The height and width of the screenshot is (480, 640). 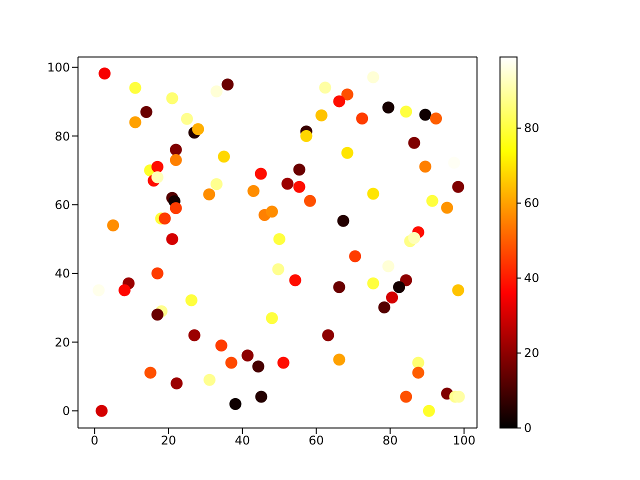 What do you see at coordinates (62, 342) in the screenshot?
I see `y-tick-label: 20` at bounding box center [62, 342].